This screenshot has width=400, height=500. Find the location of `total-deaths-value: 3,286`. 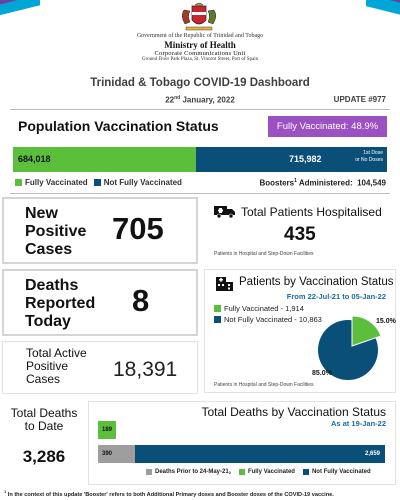

total-deaths-value: 3,286 is located at coordinates (44, 456).